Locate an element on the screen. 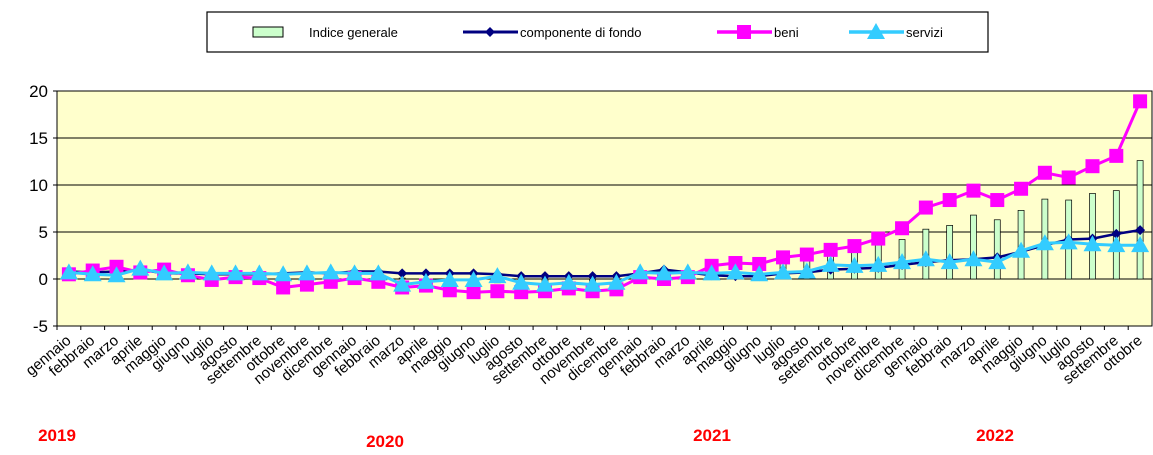 This screenshot has width=1153, height=455. line-servizi is located at coordinates (604, 263).